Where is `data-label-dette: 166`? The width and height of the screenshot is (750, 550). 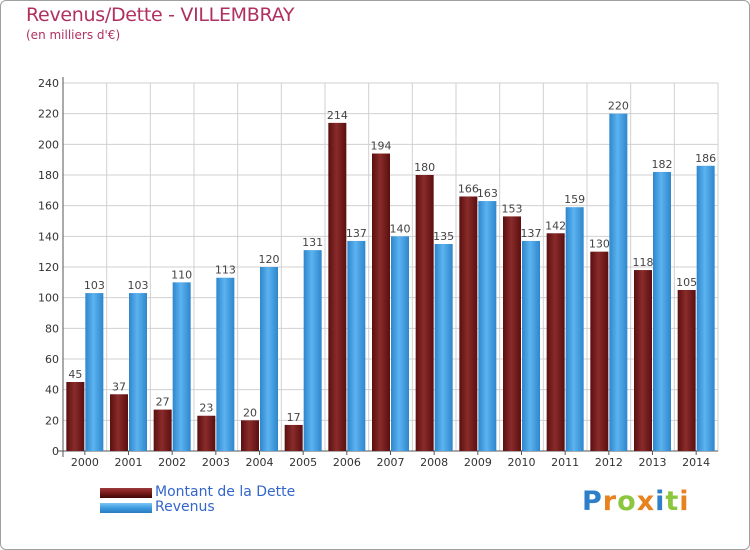
data-label-dette: 166 is located at coordinates (468, 188).